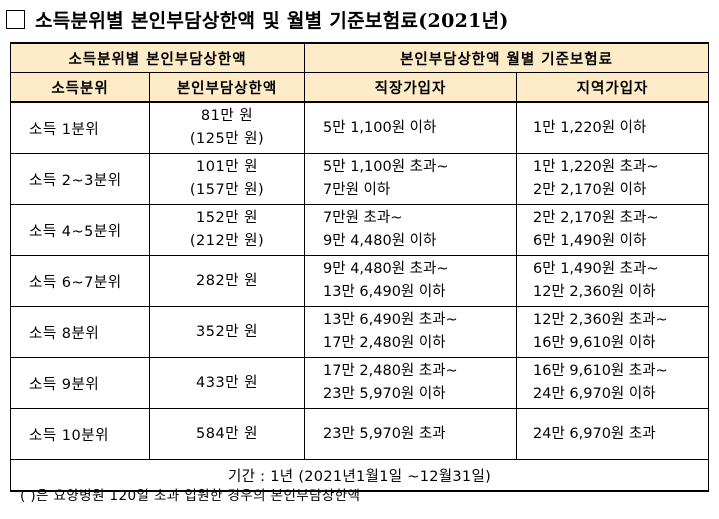 The height and width of the screenshot is (519, 719). Describe the element at coordinates (227, 116) in the screenshot. I see `amount-cell-line: 81만 원` at that location.